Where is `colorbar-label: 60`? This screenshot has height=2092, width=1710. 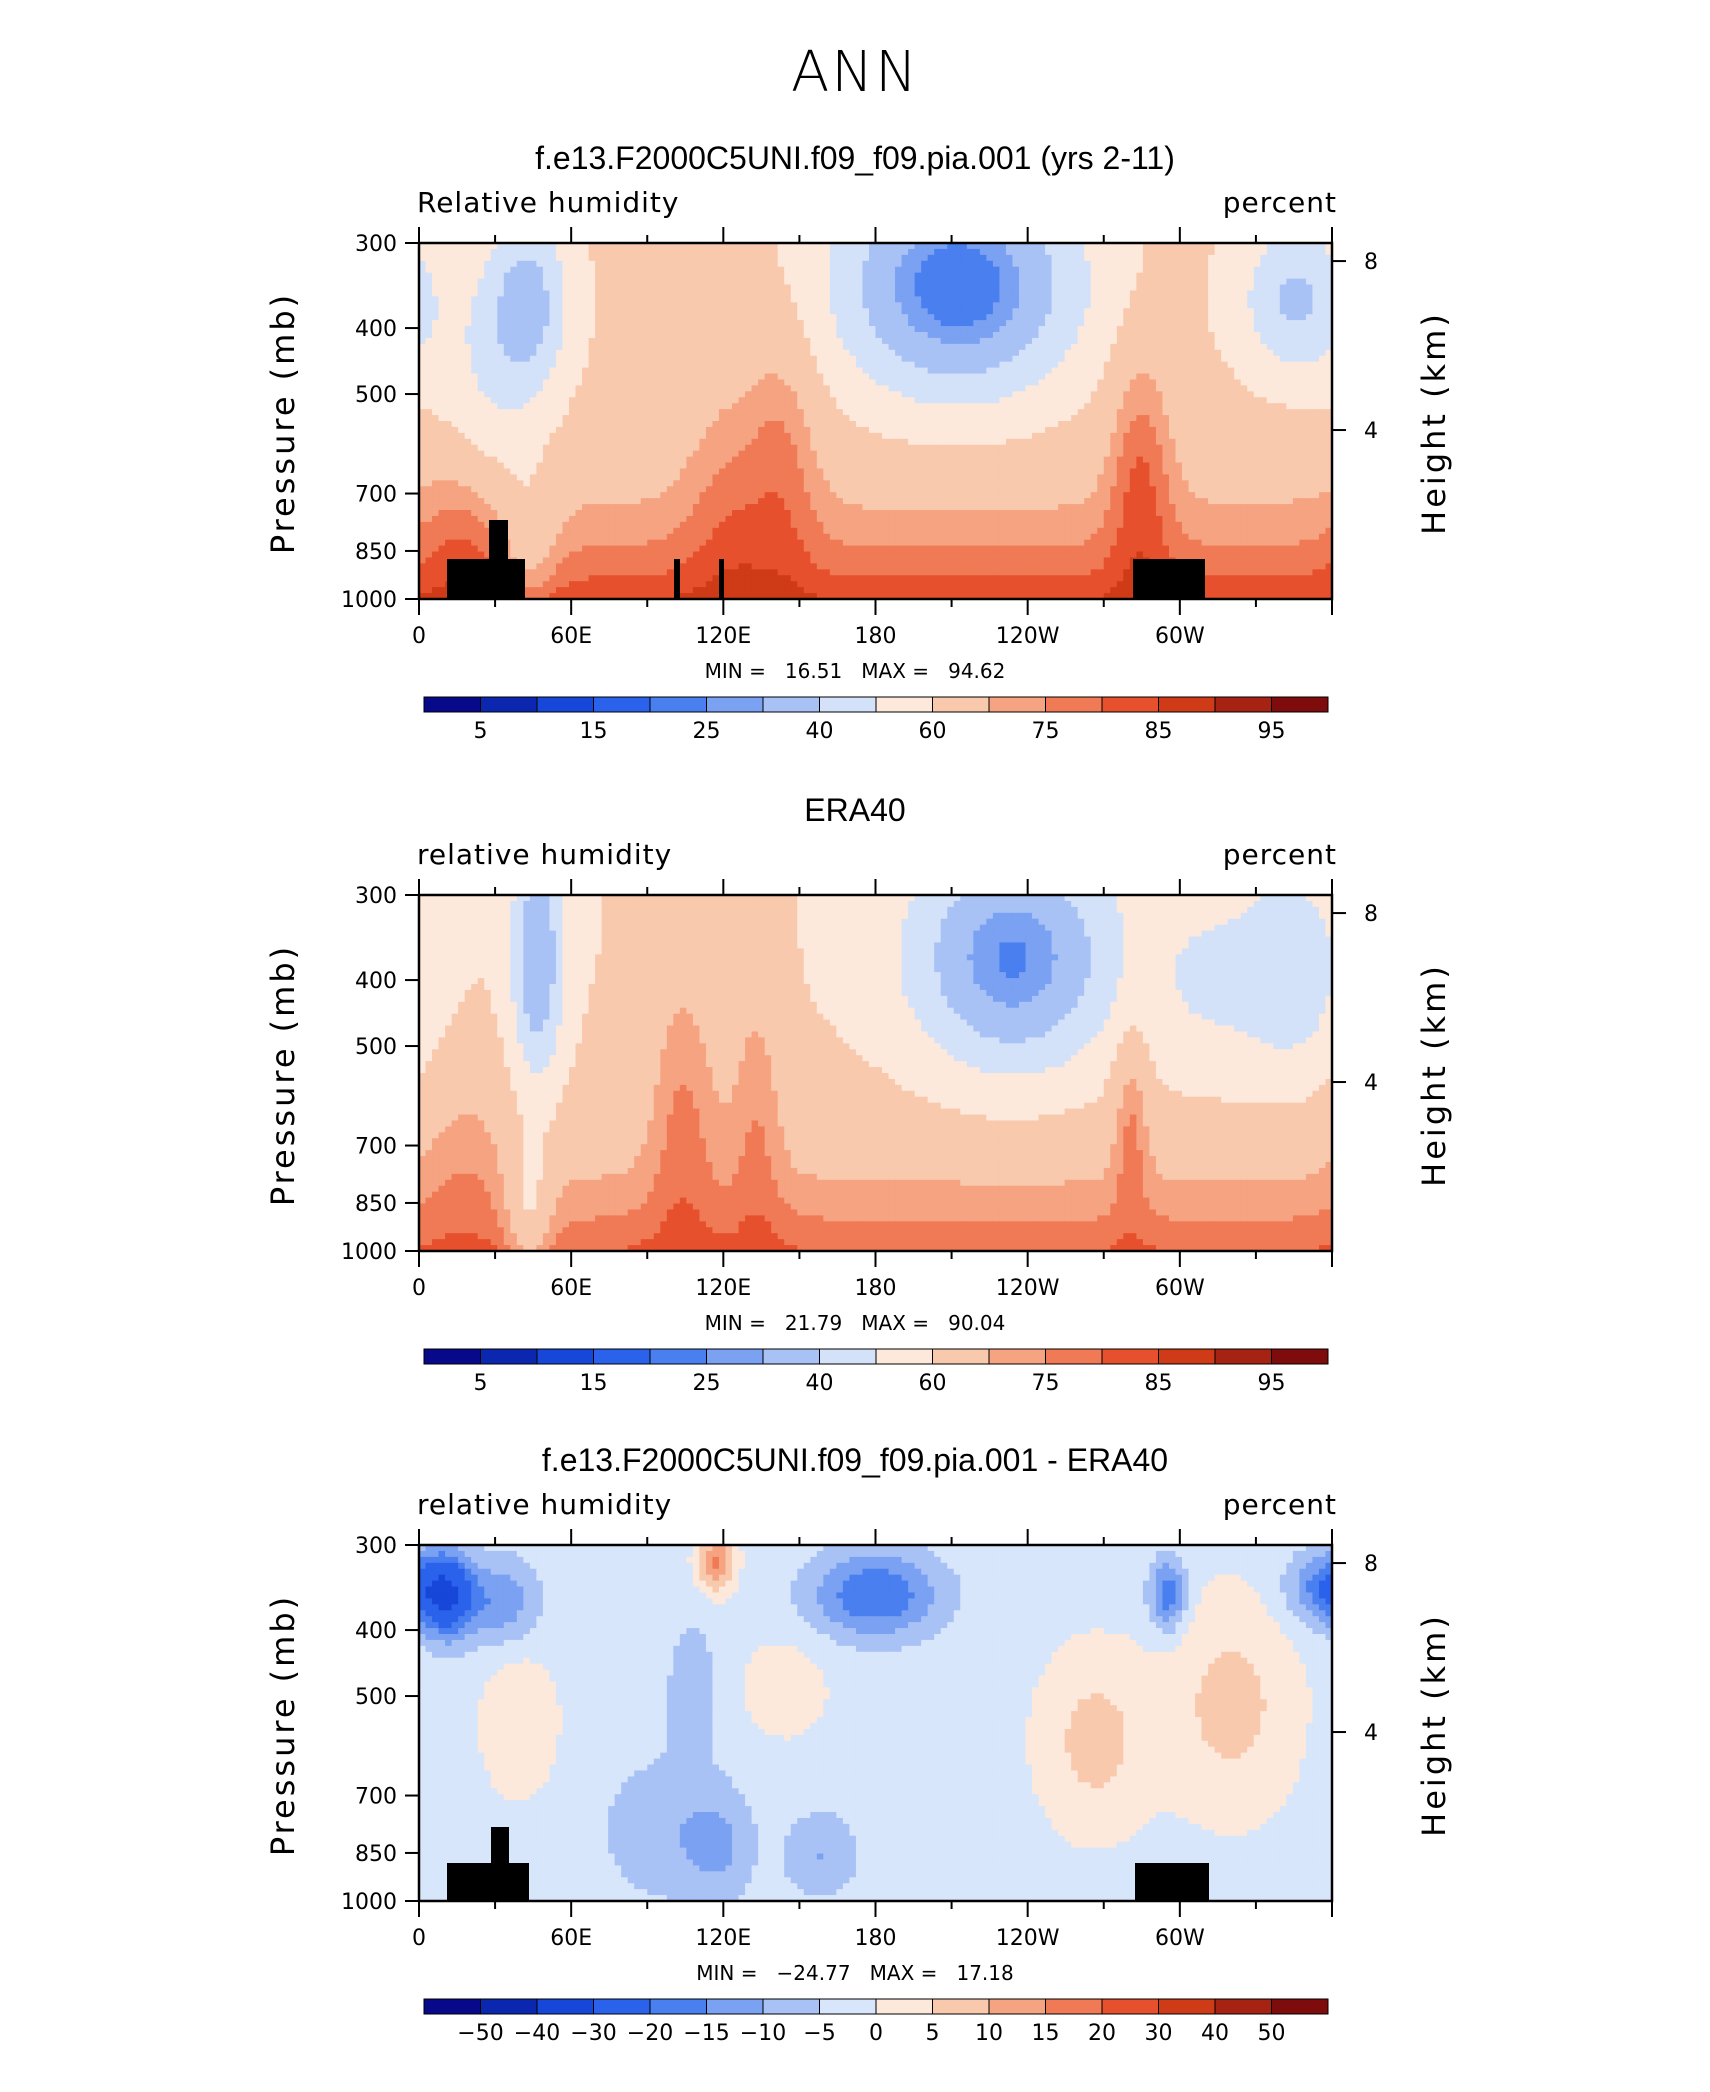
colorbar-label: 60 is located at coordinates (933, 731).